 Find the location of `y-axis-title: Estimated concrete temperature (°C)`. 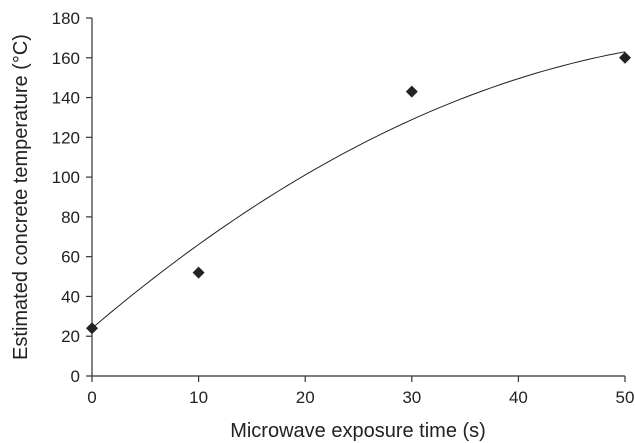

y-axis-title: Estimated concrete temperature (°C) is located at coordinates (21, 197).